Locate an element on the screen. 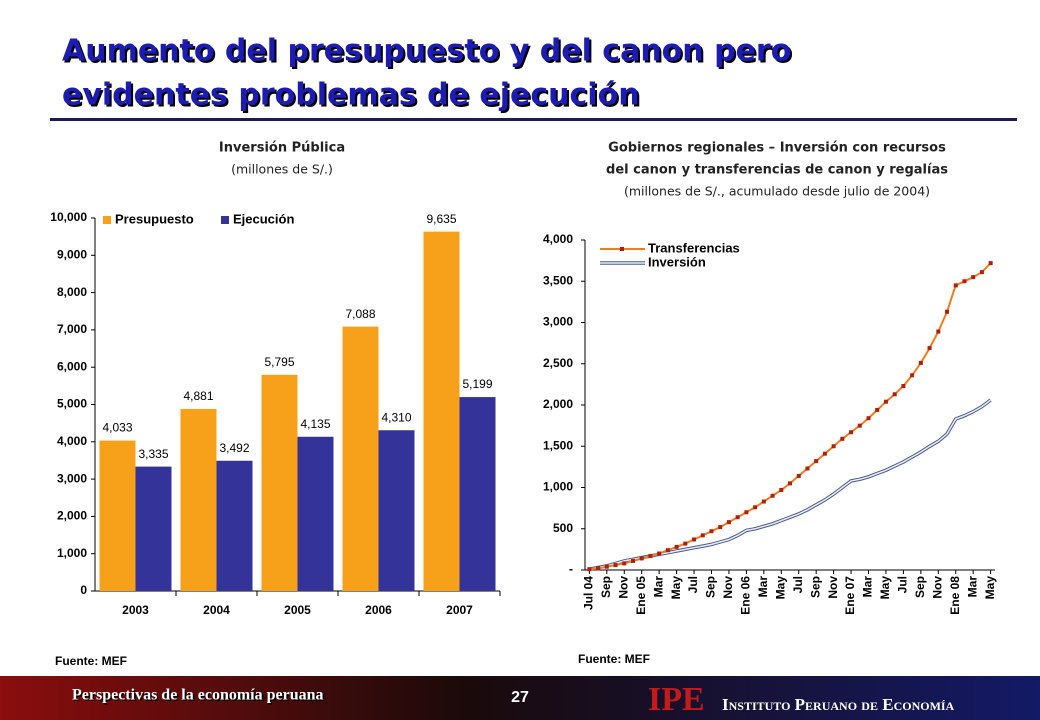  value-label: 3,335 is located at coordinates (153, 454).